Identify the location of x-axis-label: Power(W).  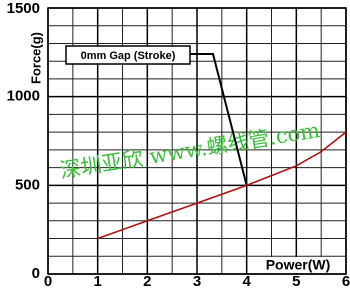
(298, 265).